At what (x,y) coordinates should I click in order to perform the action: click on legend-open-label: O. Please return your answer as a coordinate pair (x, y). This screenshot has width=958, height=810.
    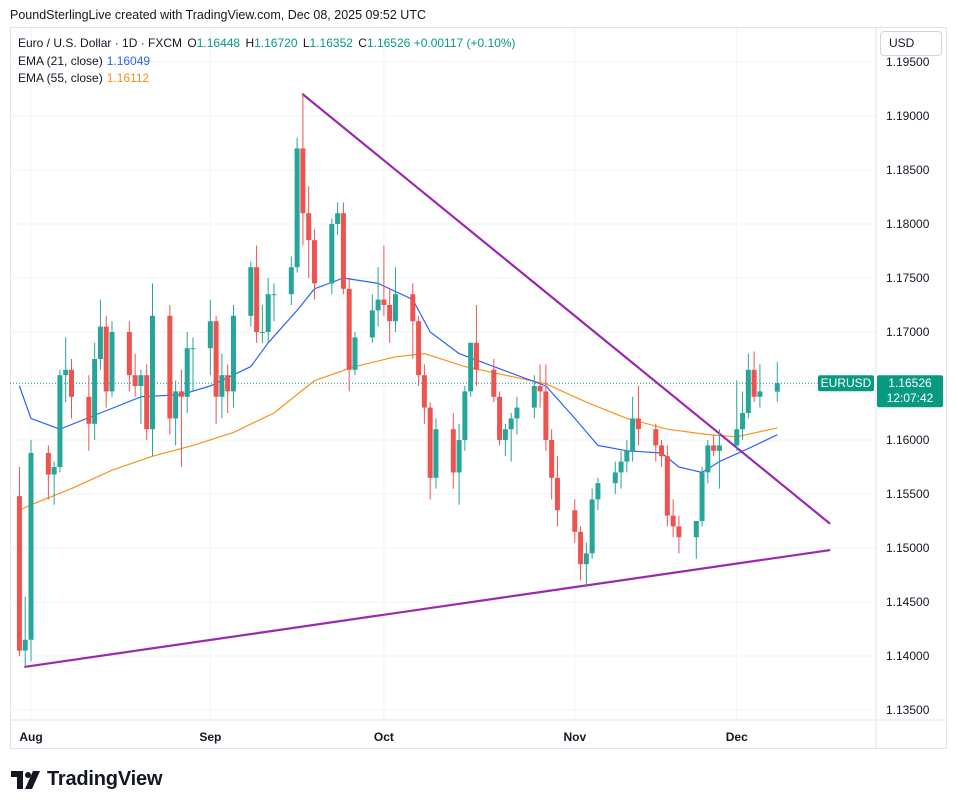
    Looking at the image, I should click on (192, 43).